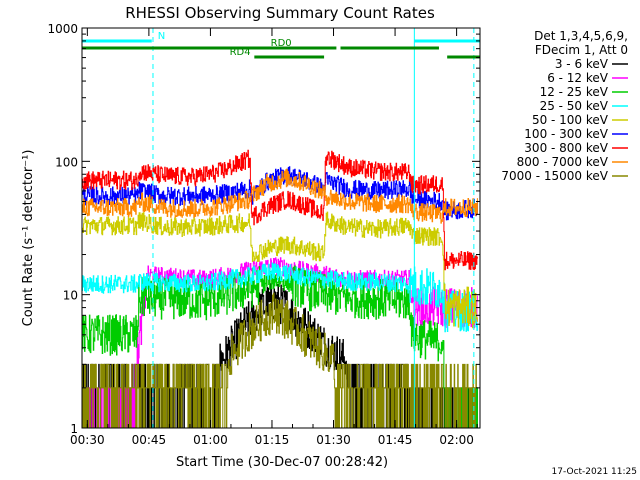 This screenshot has height=480, width=640. What do you see at coordinates (566, 134) in the screenshot?
I see `legend-label-6: 100 - 300 keV` at bounding box center [566, 134].